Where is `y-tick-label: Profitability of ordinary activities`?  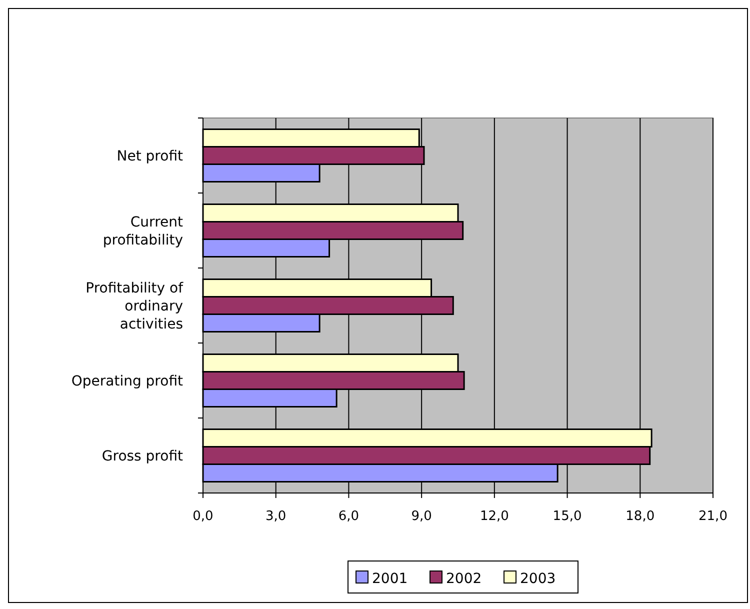 y-tick-label: Profitability of ordinary activities is located at coordinates (135, 306).